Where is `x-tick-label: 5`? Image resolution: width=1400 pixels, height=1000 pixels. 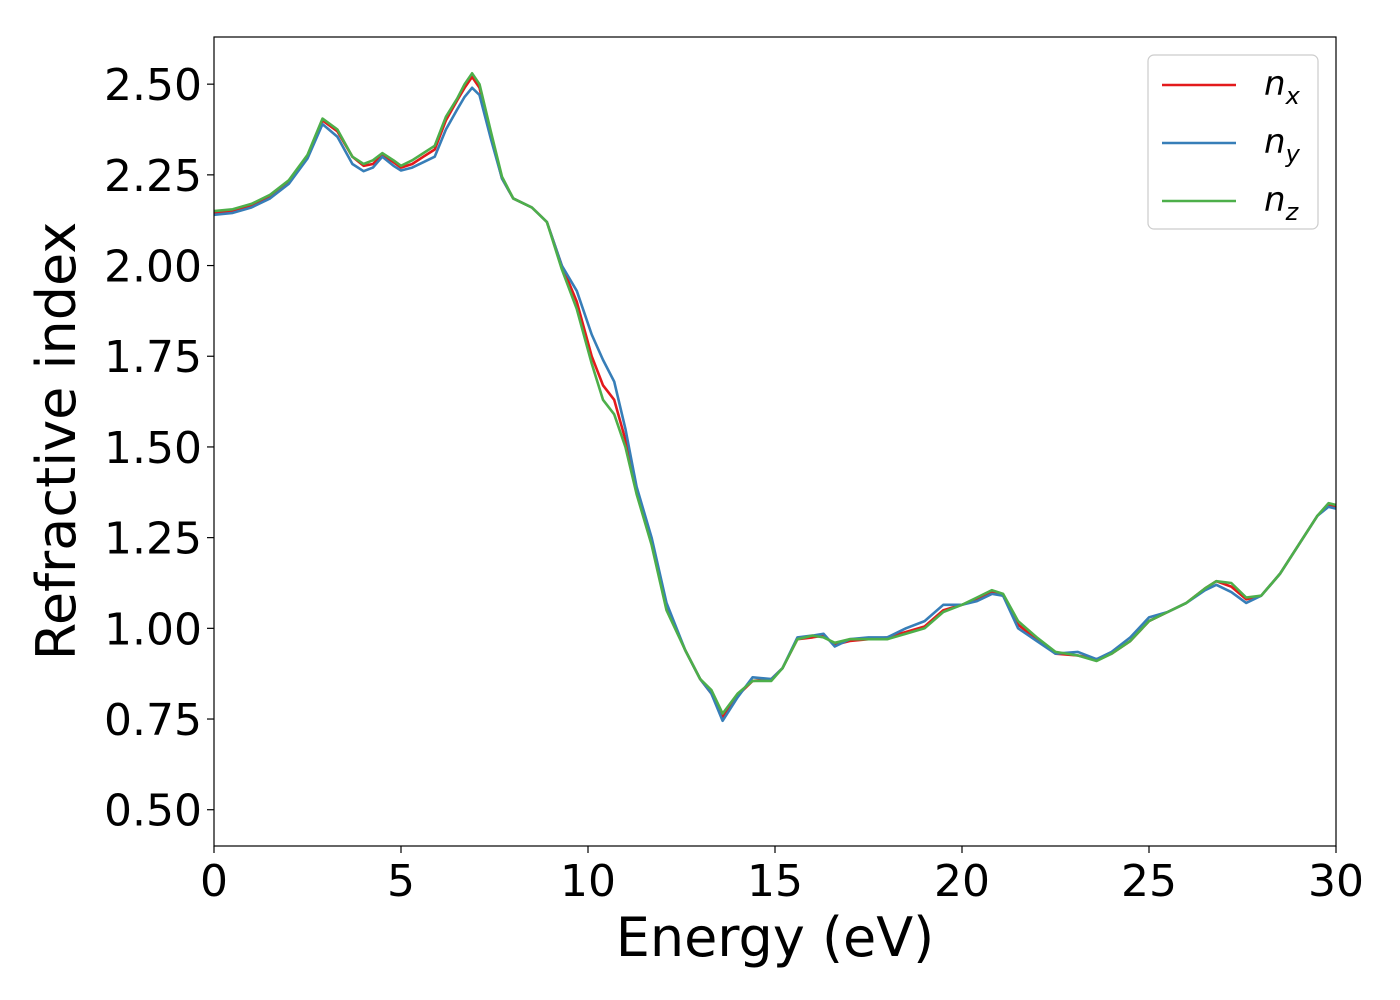
x-tick-label: 5 is located at coordinates (401, 881).